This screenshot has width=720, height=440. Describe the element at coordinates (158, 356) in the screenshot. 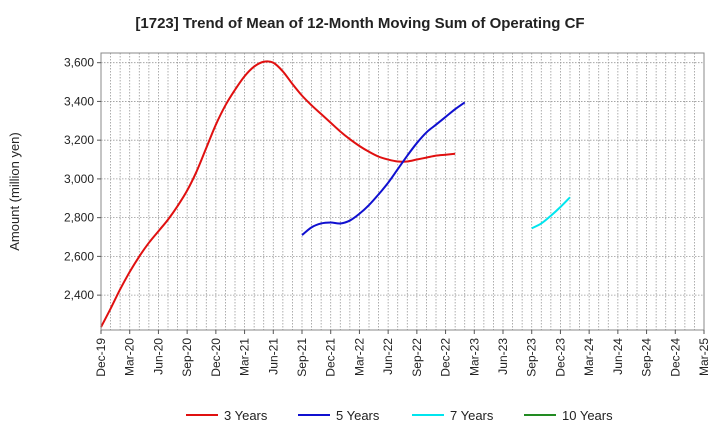

I see `x-tick-label: Jun-20` at that location.